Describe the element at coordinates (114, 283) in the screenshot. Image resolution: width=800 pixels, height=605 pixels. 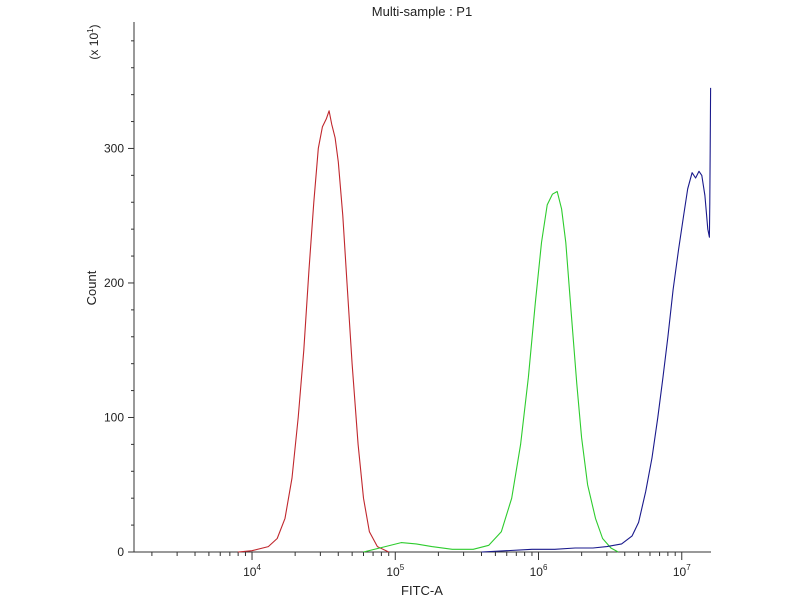
I see `y-tick-label: 200` at that location.